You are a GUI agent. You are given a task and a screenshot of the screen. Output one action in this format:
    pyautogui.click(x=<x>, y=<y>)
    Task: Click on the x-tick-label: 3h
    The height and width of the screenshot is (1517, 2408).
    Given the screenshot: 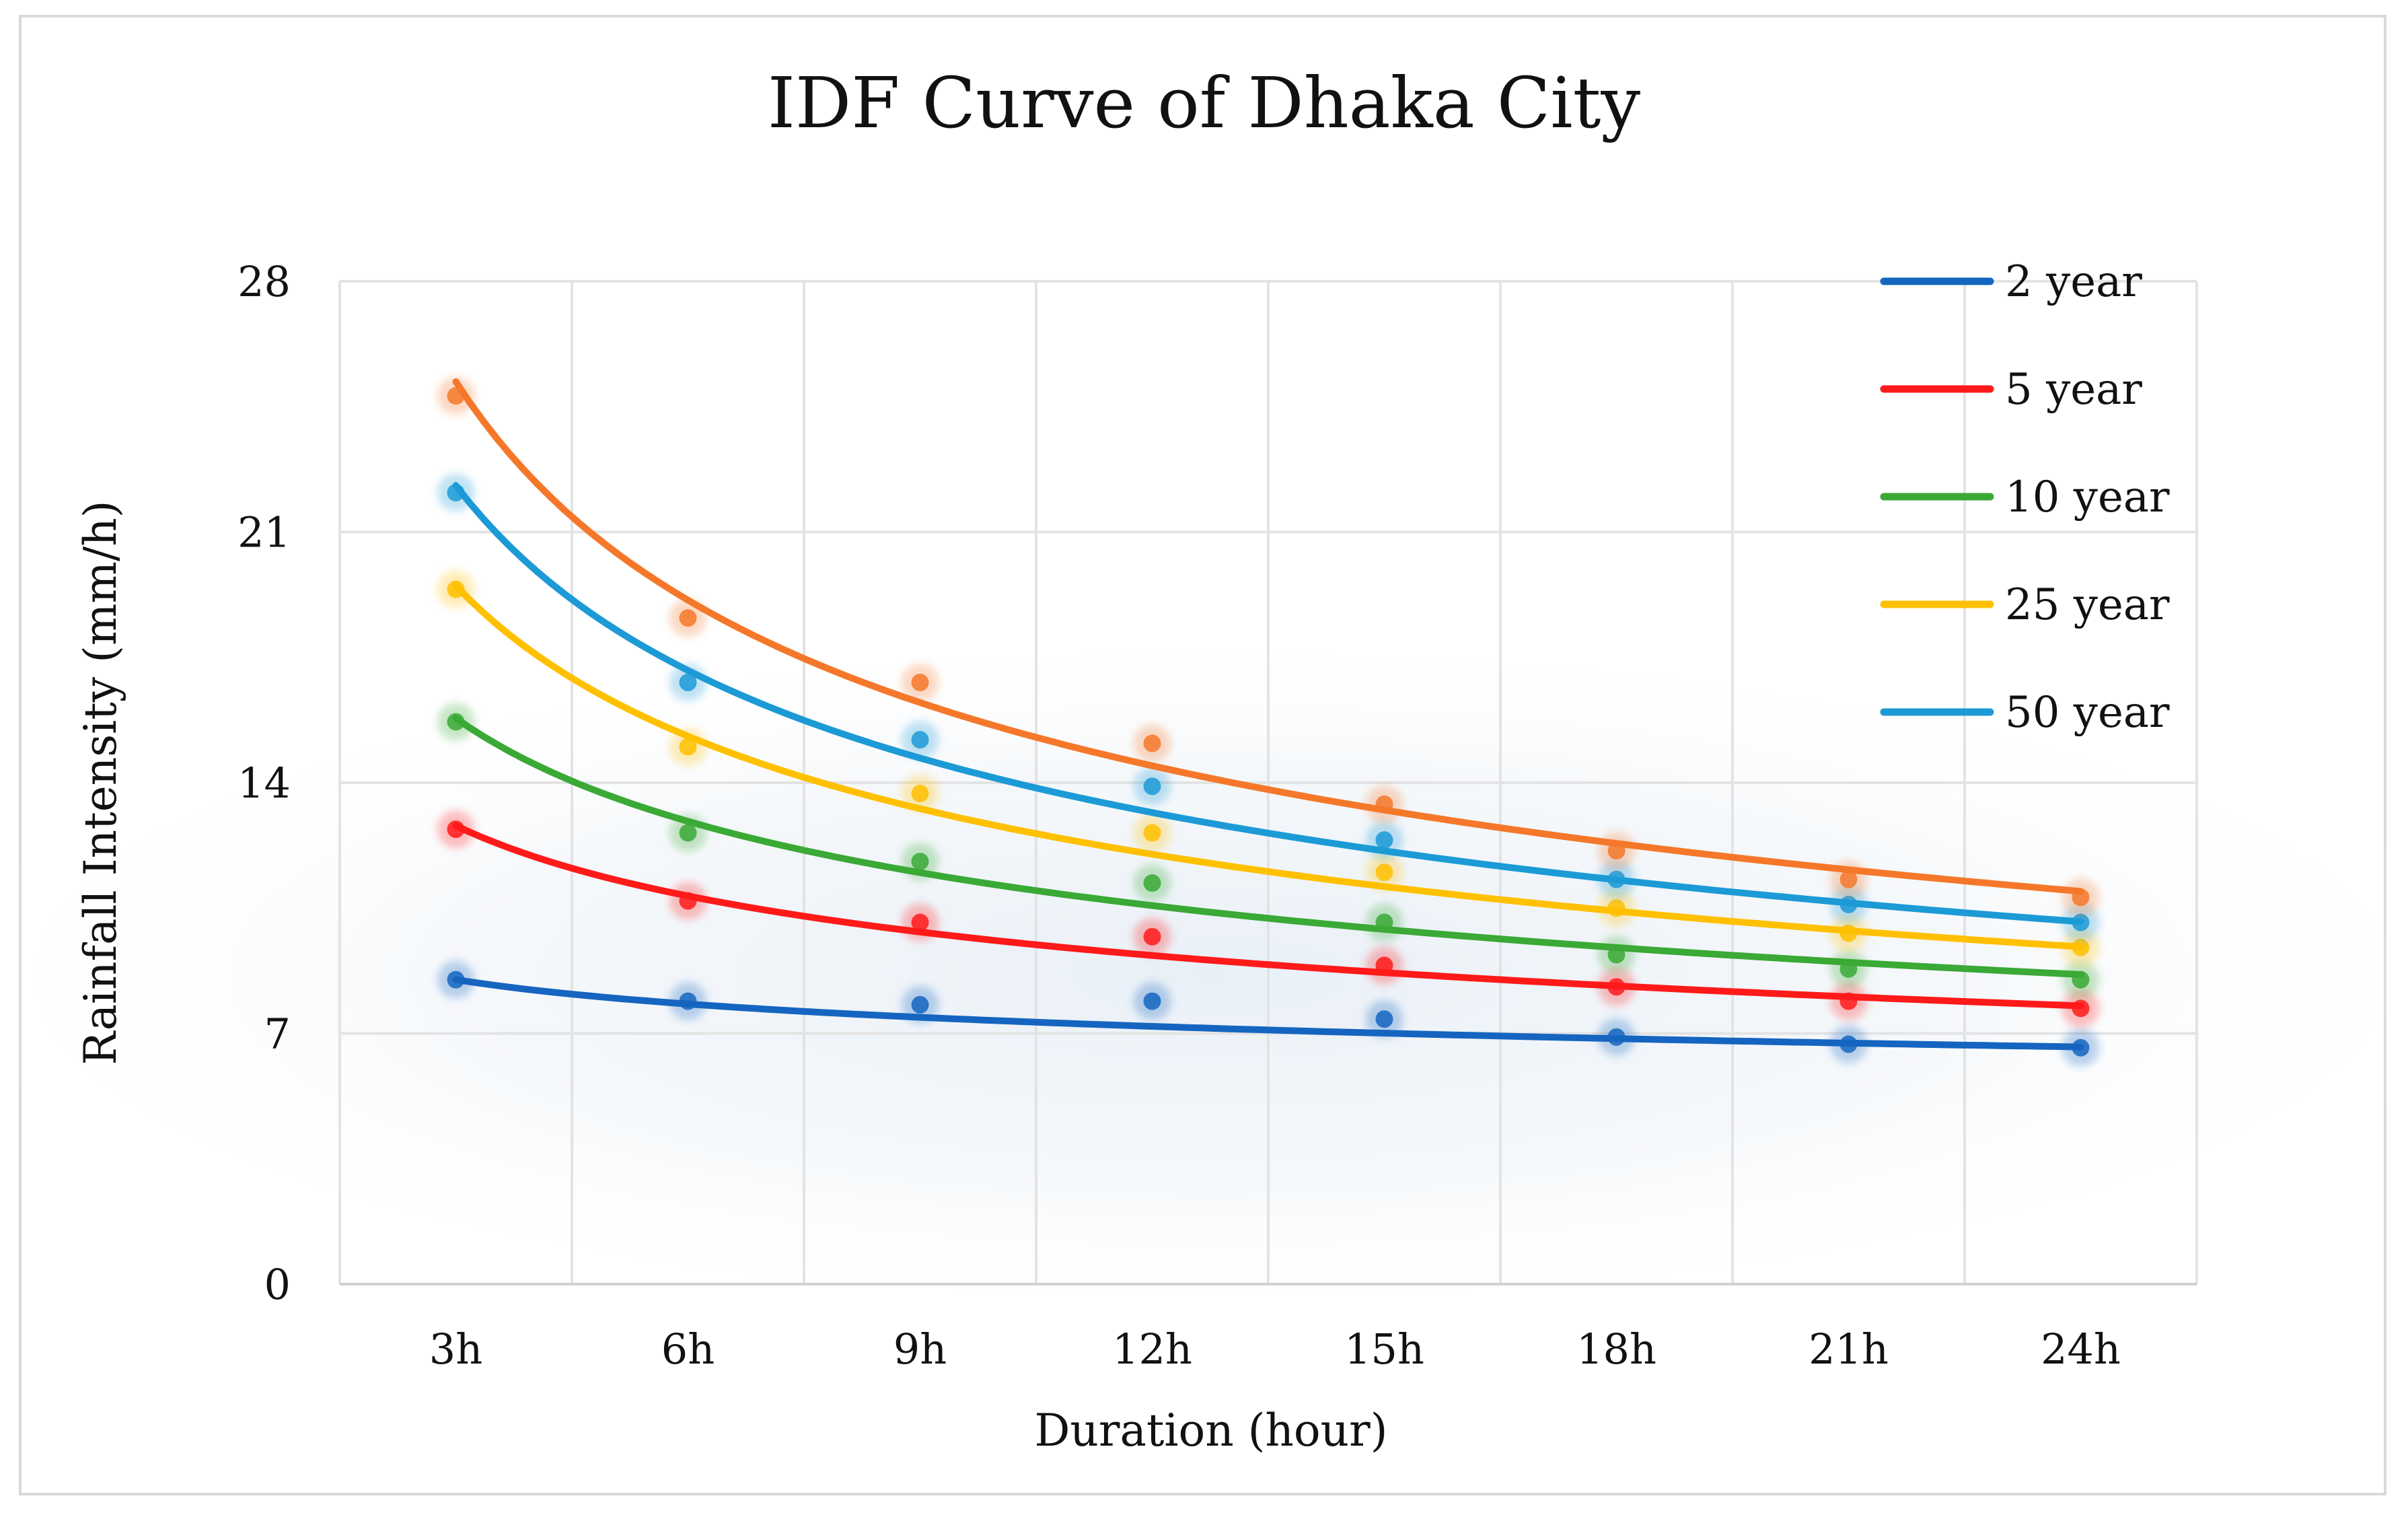 What is the action you would take?
    pyautogui.click(x=455, y=1349)
    